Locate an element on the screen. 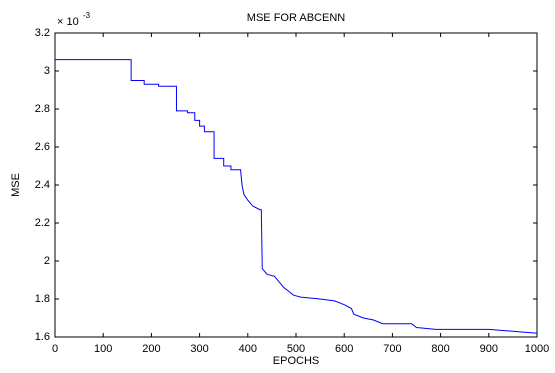  y-scale-exponent: -3 is located at coordinates (87, 15).